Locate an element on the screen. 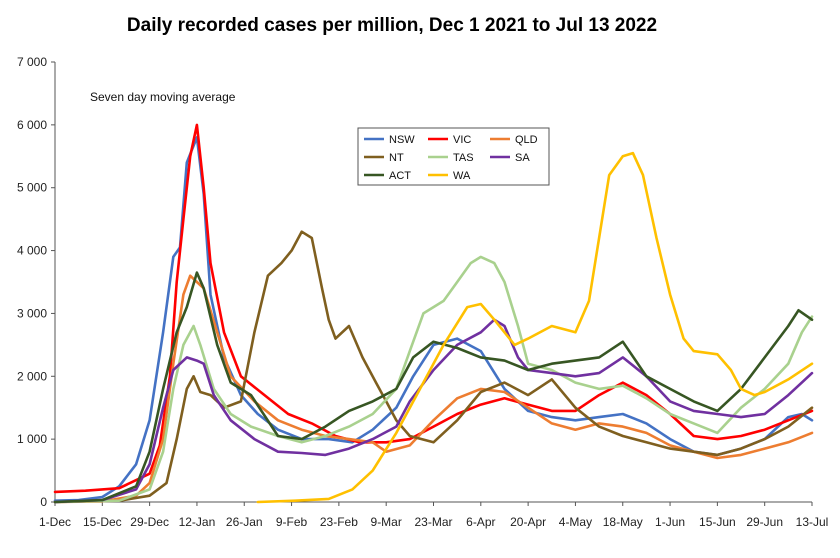  chart-annotation: Seven day moving average is located at coordinates (163, 97).